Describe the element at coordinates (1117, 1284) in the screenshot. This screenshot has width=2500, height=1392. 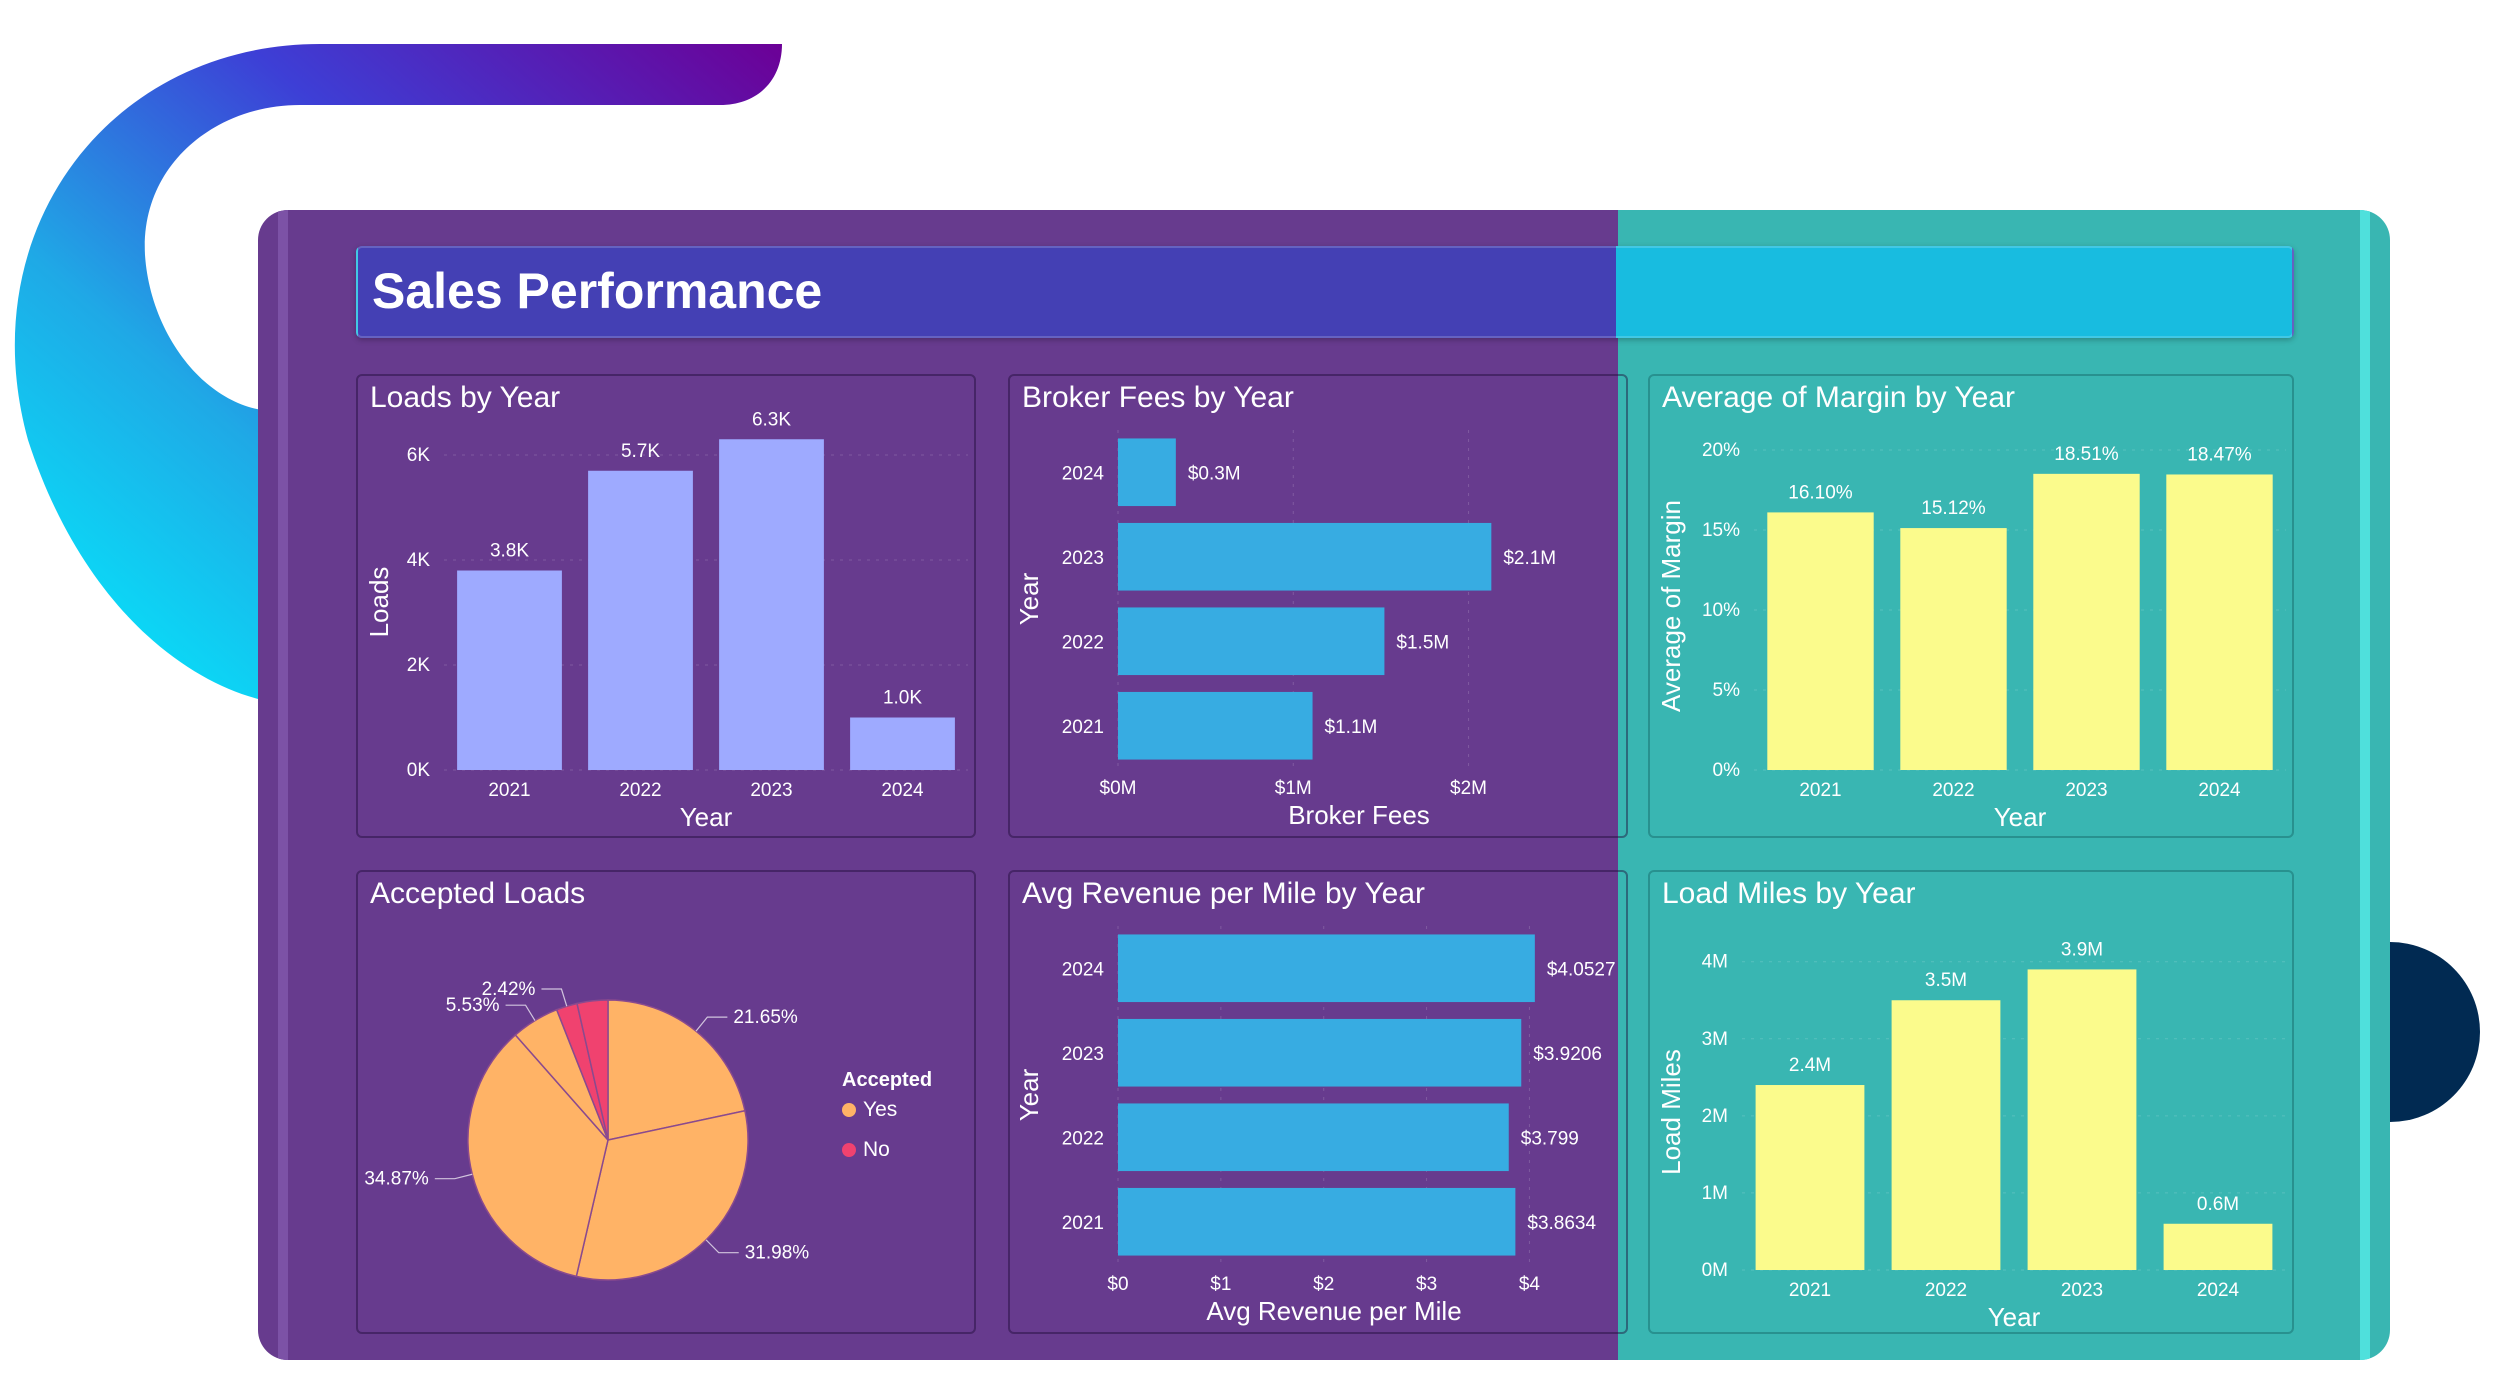
I see `x-tick-label: $0` at that location.